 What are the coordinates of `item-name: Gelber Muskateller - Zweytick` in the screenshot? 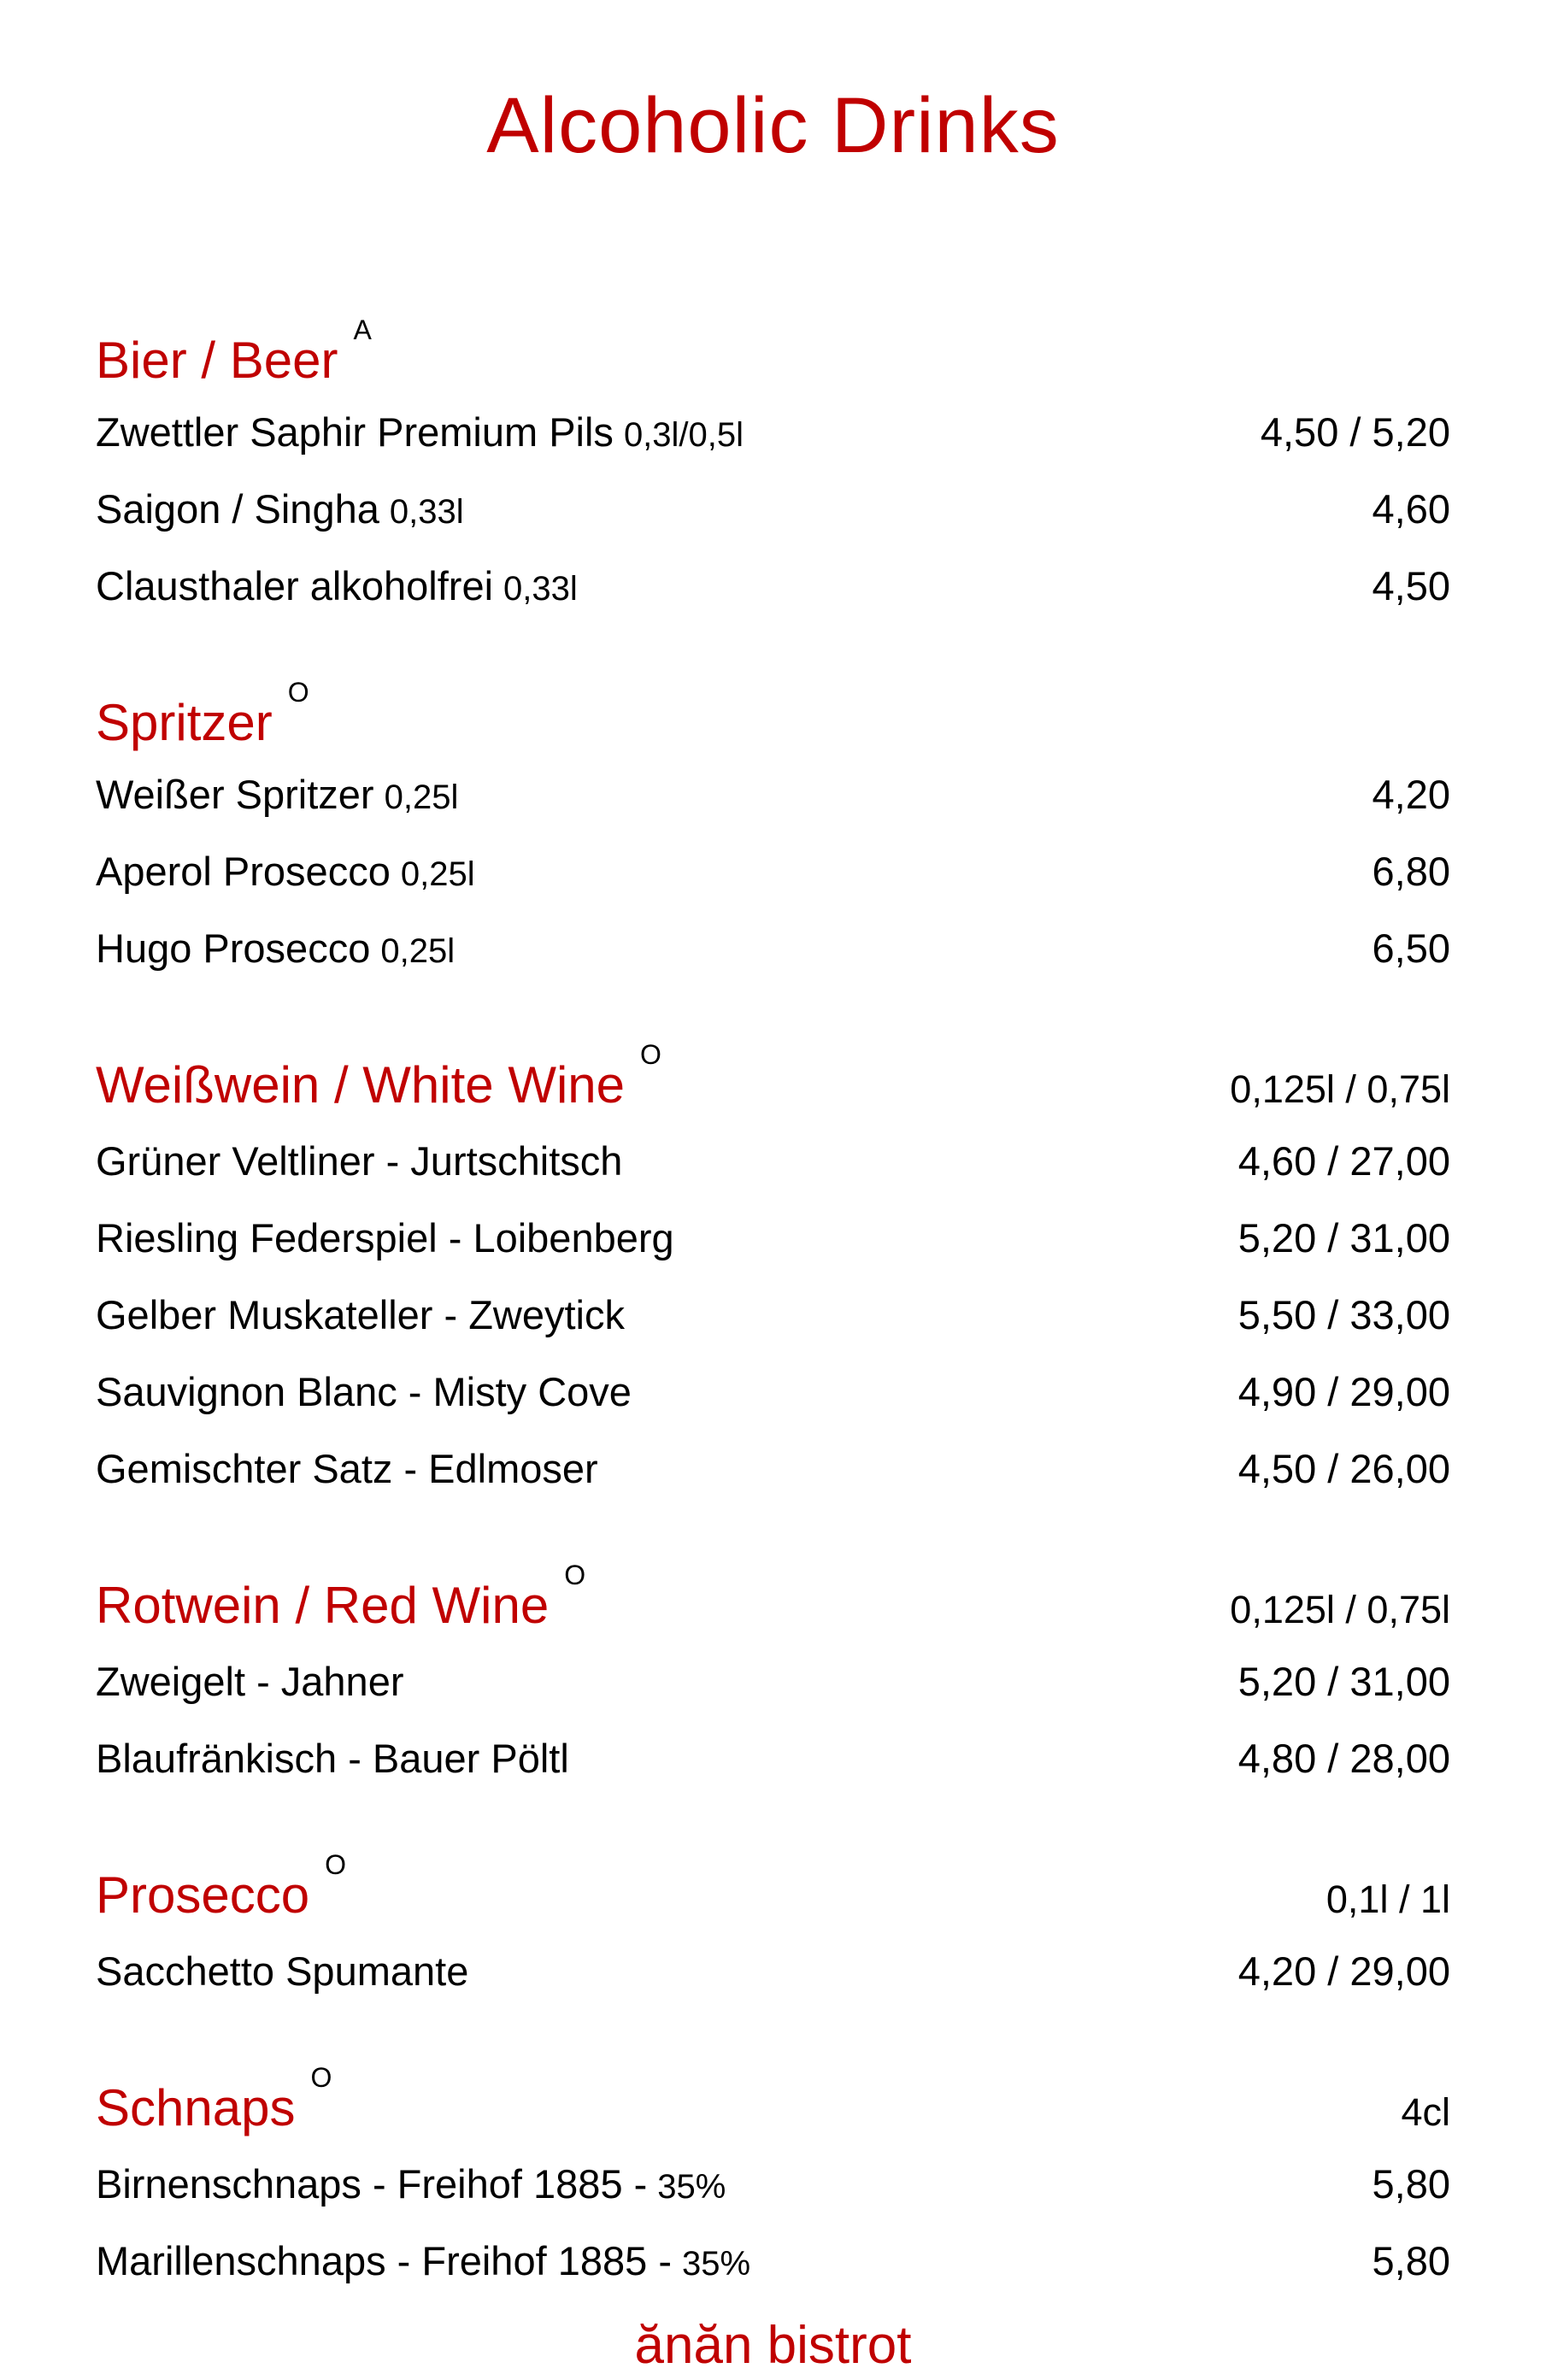 It's located at (360, 1314).